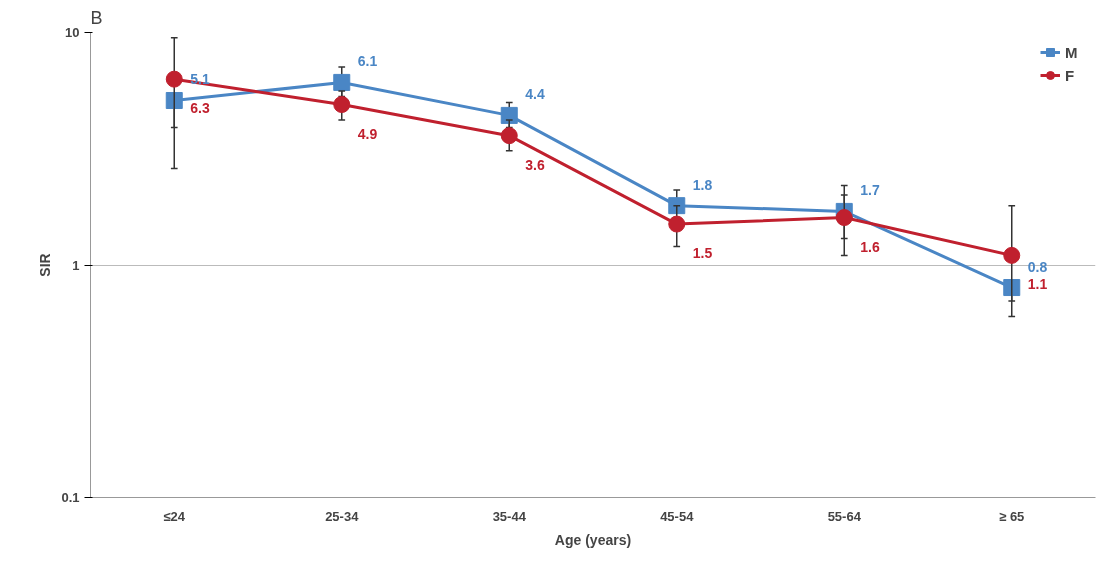 This screenshot has height=561, width=1111. I want to click on data-label: 6.3, so click(200, 108).